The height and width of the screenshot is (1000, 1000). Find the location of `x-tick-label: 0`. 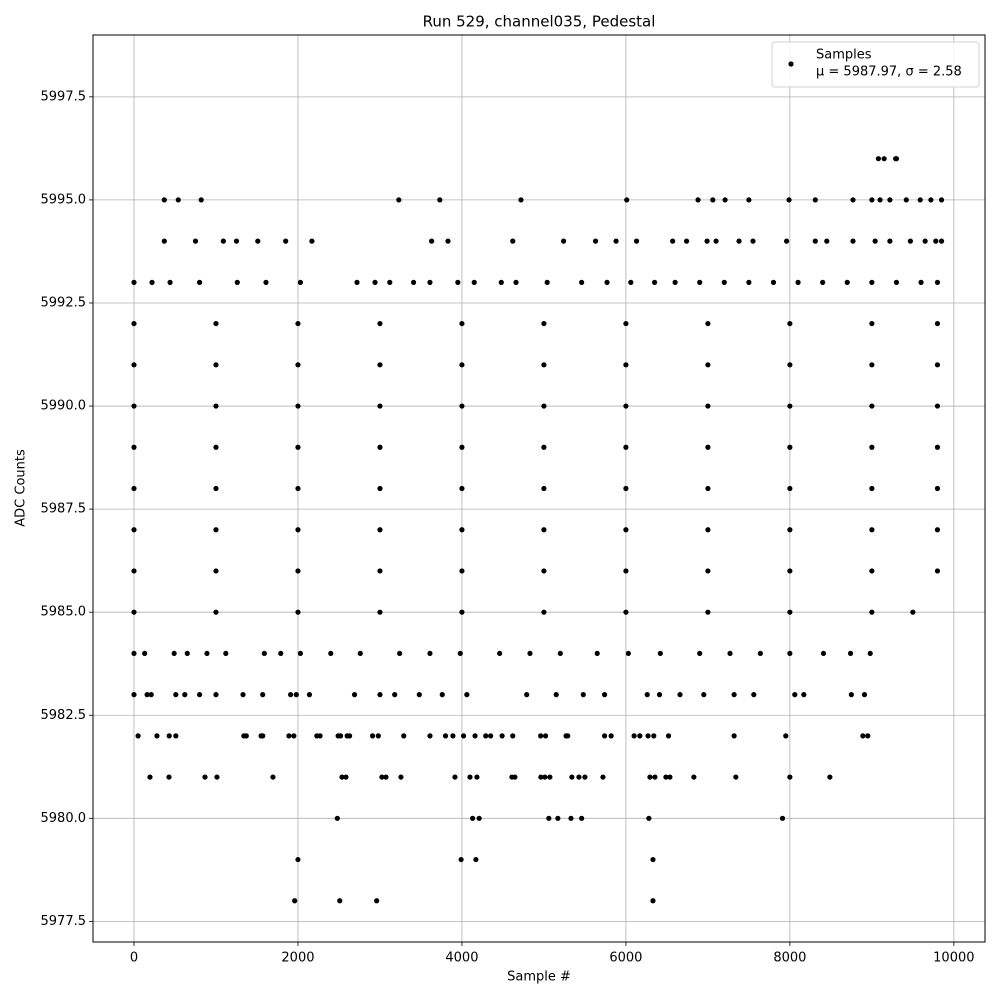

x-tick-label: 0 is located at coordinates (134, 958).